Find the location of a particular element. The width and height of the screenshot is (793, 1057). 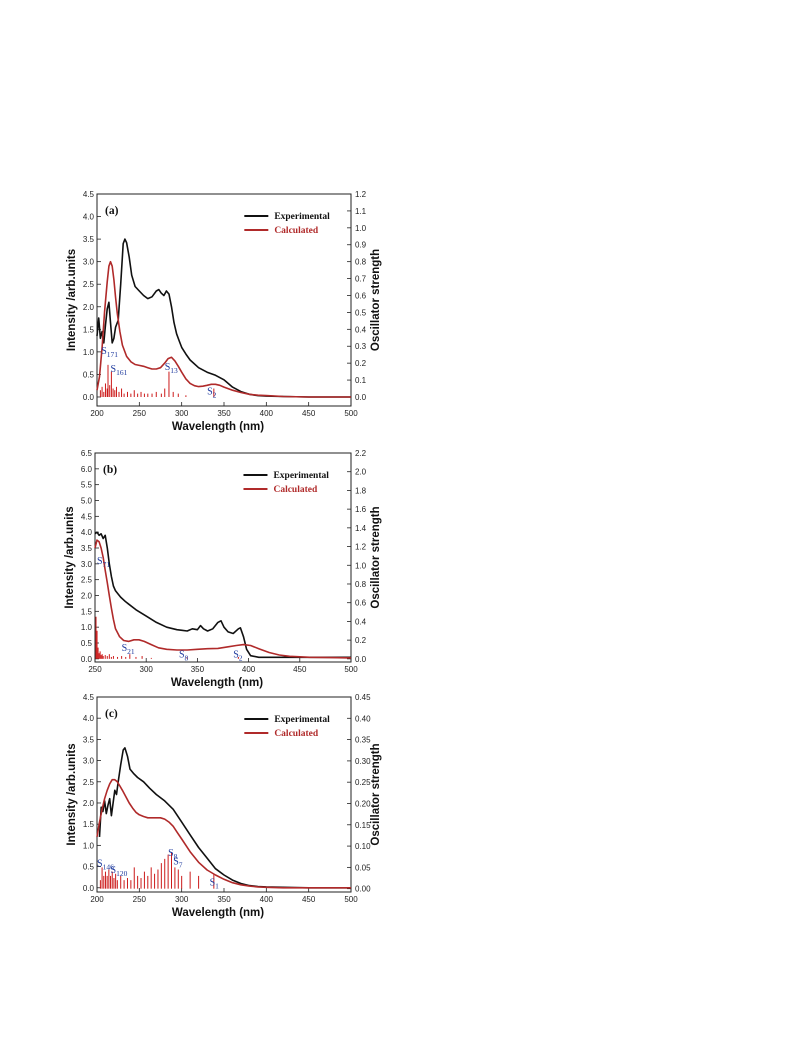

state-annotation-subscript: 1 is located at coordinates (217, 886).